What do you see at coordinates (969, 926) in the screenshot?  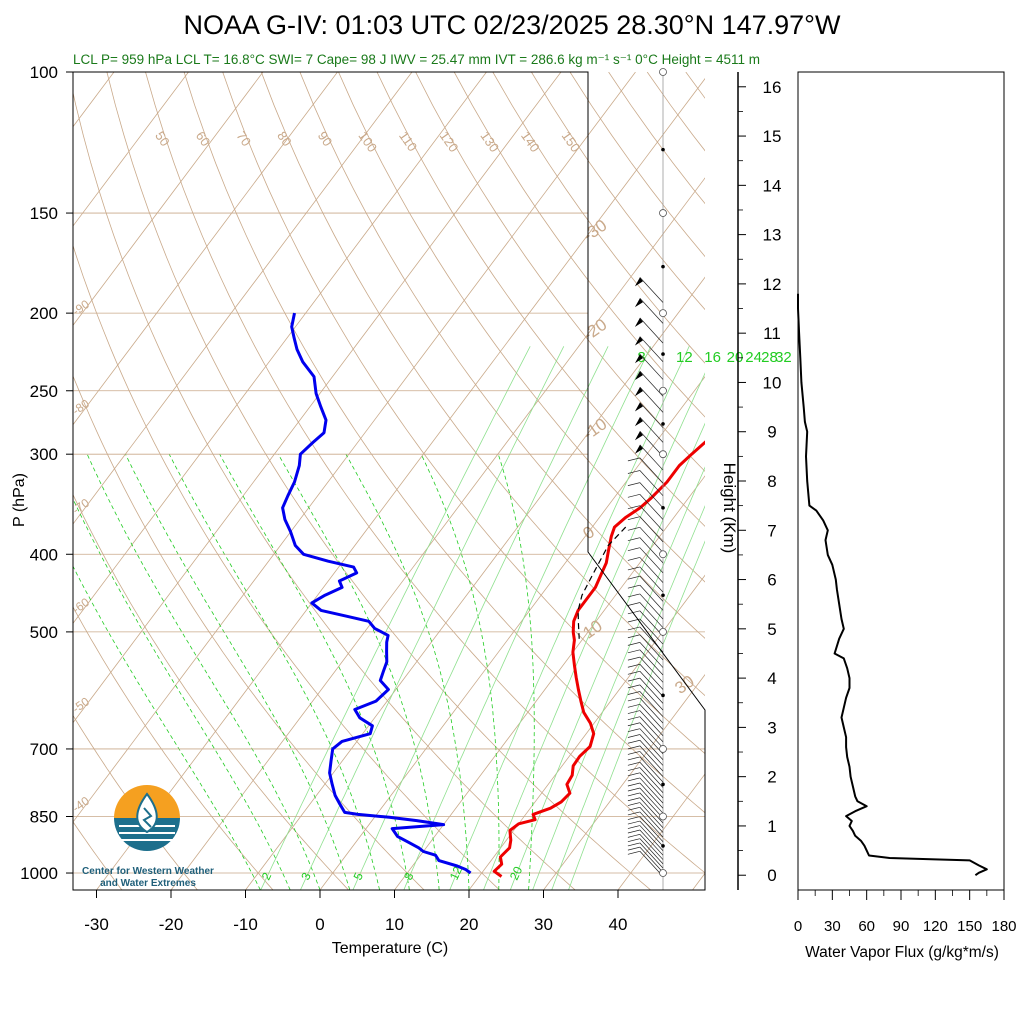 I see `flux-x-tick-label: 150` at bounding box center [969, 926].